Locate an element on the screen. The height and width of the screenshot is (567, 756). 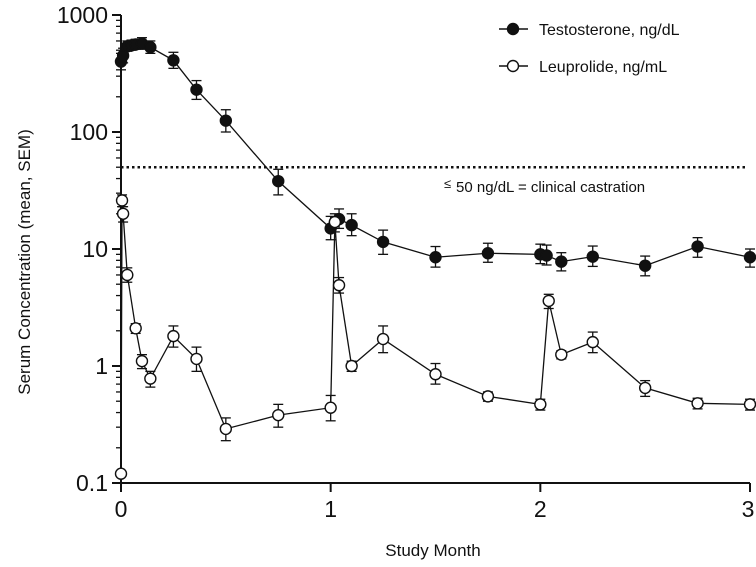
x-tick-label: 2 is located at coordinates (540, 509).